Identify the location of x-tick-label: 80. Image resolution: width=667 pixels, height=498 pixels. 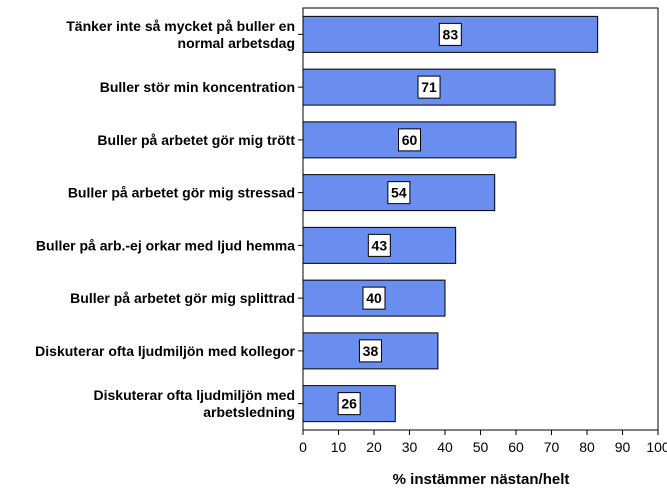
(587, 447).